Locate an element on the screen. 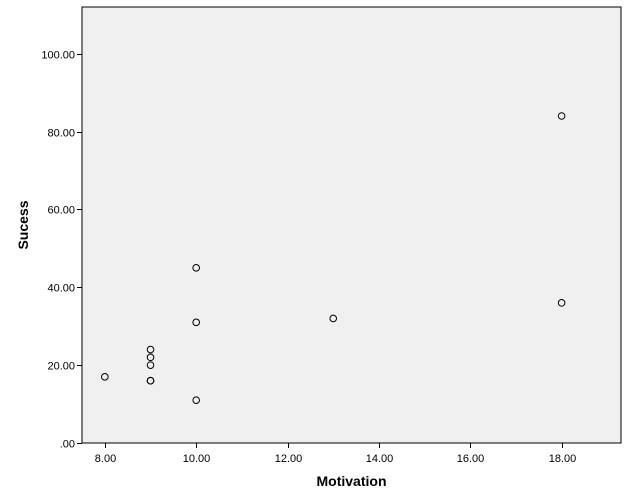  x-tick-label: 12.00 is located at coordinates (289, 459).